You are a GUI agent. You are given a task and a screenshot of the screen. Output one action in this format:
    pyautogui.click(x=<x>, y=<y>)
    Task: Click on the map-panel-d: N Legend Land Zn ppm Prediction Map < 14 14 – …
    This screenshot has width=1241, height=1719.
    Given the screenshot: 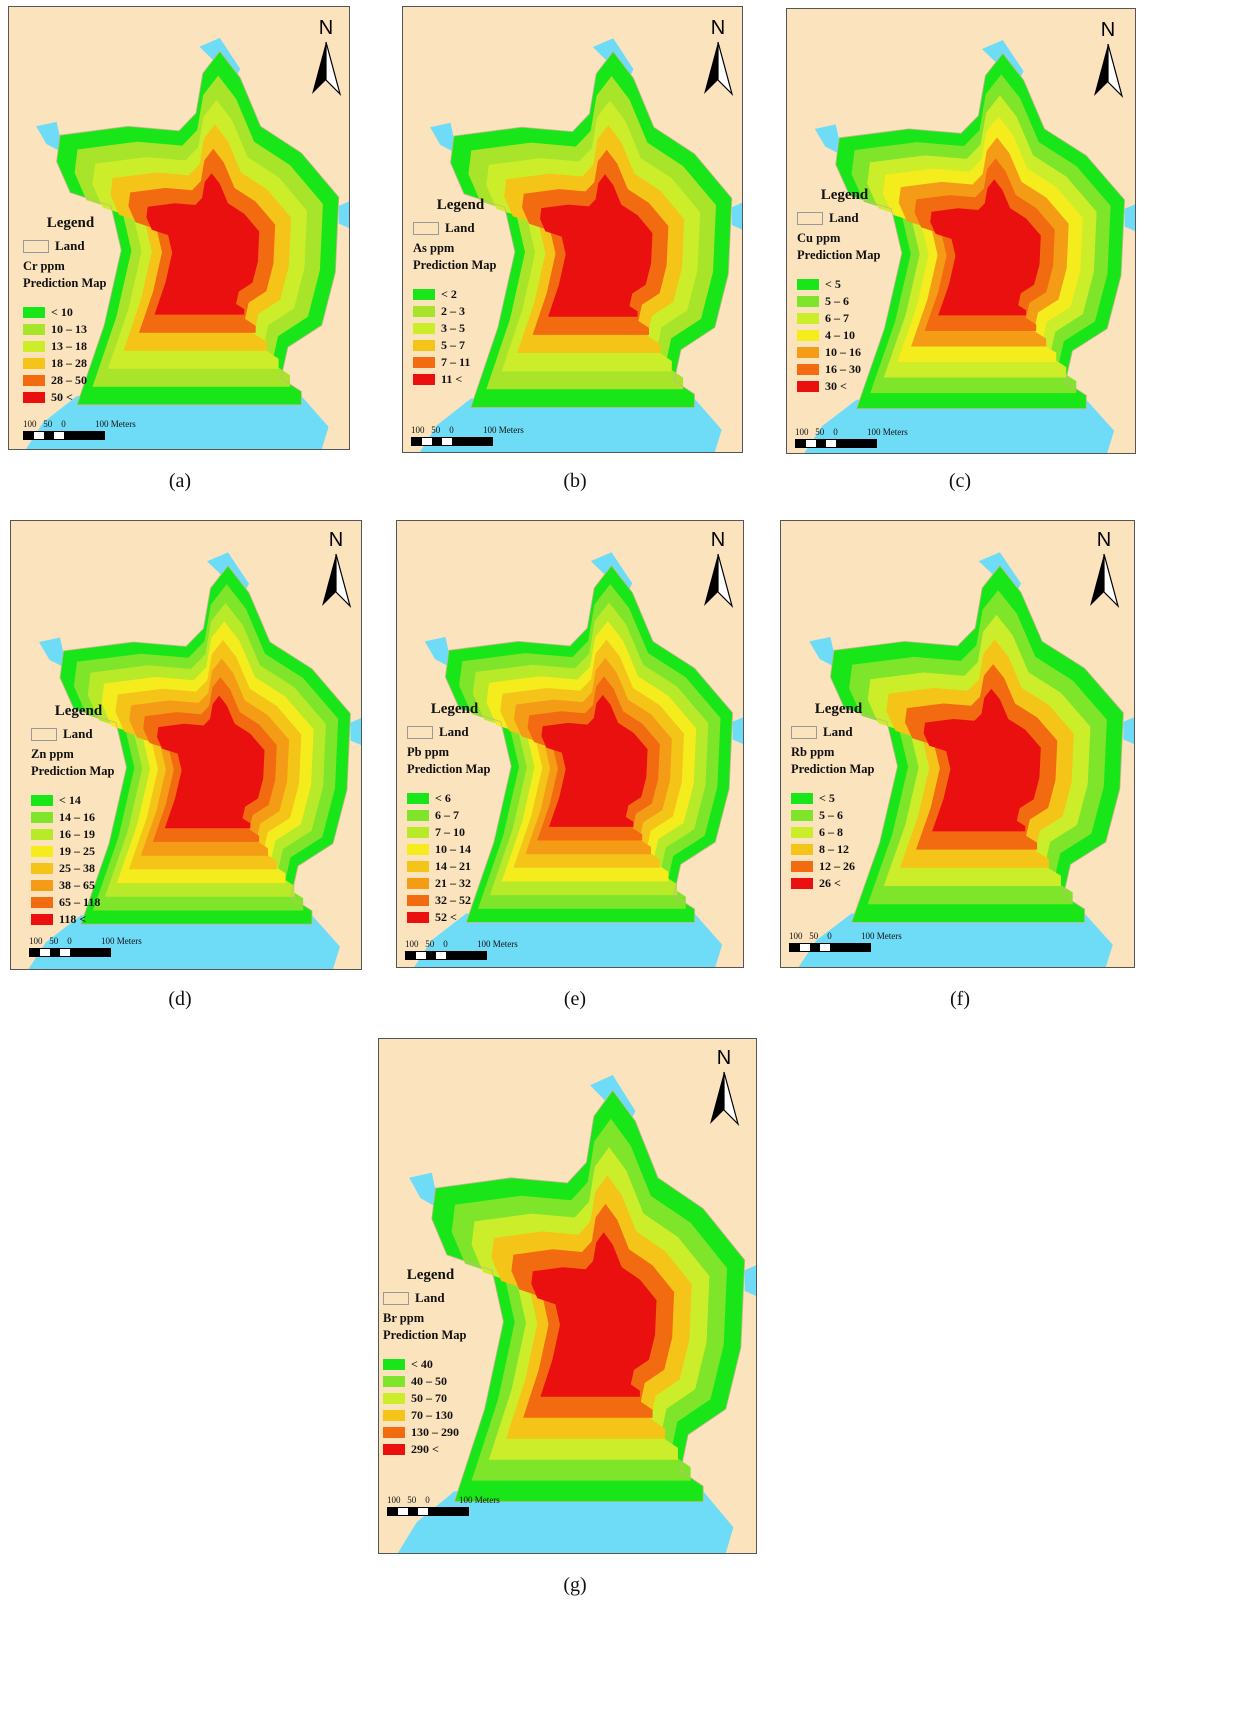 What is the action you would take?
    pyautogui.click(x=186, y=745)
    